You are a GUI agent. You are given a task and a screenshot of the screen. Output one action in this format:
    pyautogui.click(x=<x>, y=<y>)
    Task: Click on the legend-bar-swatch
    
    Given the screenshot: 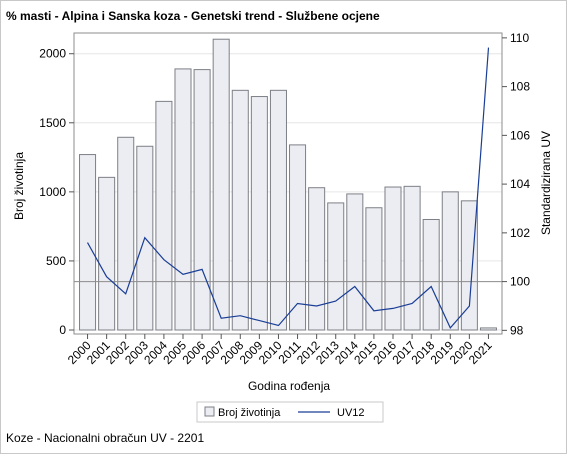 What is the action you would take?
    pyautogui.click(x=209, y=411)
    